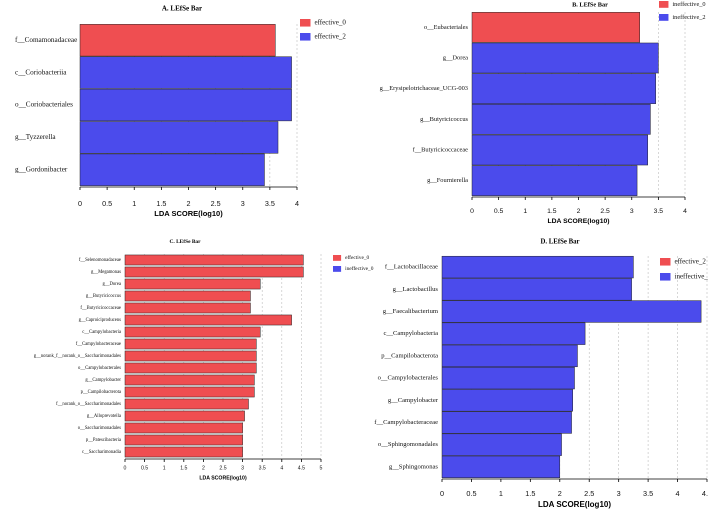  I want to click on category-label: g__norank_f__norank_o__Saccharimonadales, so click(77, 356).